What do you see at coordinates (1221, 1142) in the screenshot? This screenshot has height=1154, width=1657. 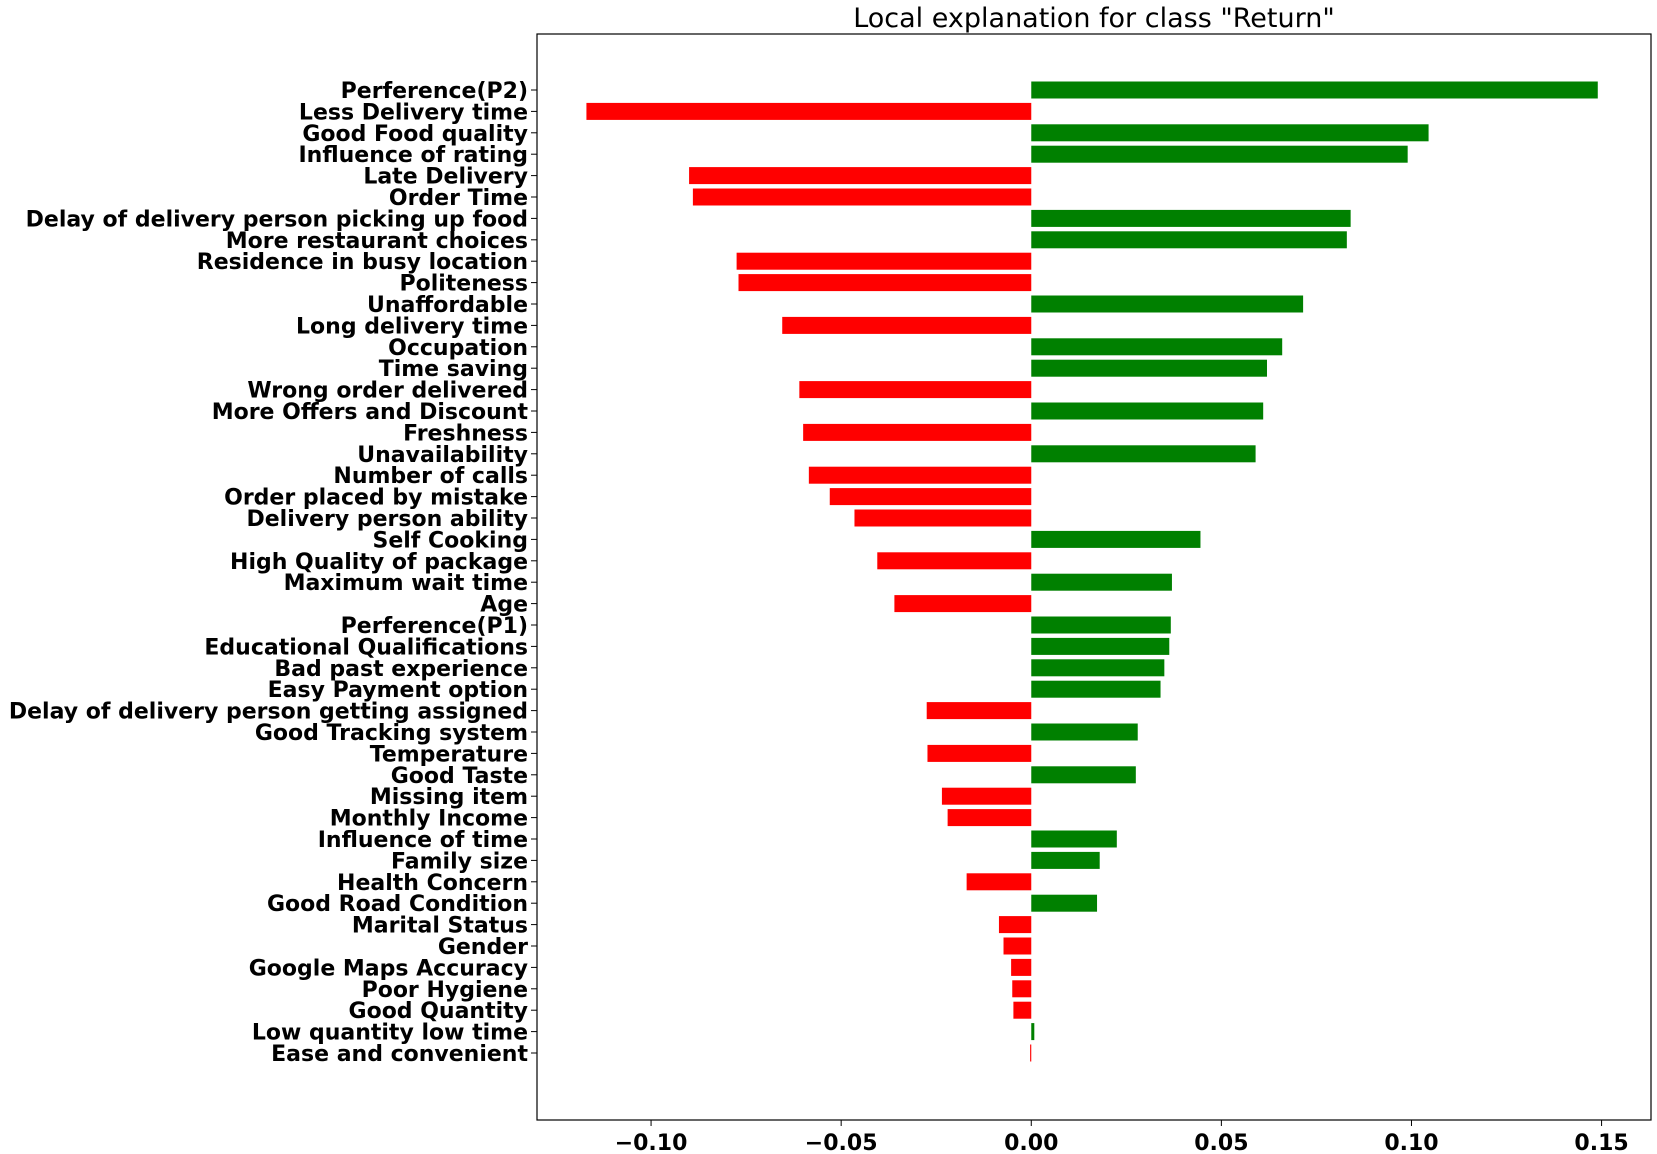 I see `x-tick-label: 0.05` at bounding box center [1221, 1142].